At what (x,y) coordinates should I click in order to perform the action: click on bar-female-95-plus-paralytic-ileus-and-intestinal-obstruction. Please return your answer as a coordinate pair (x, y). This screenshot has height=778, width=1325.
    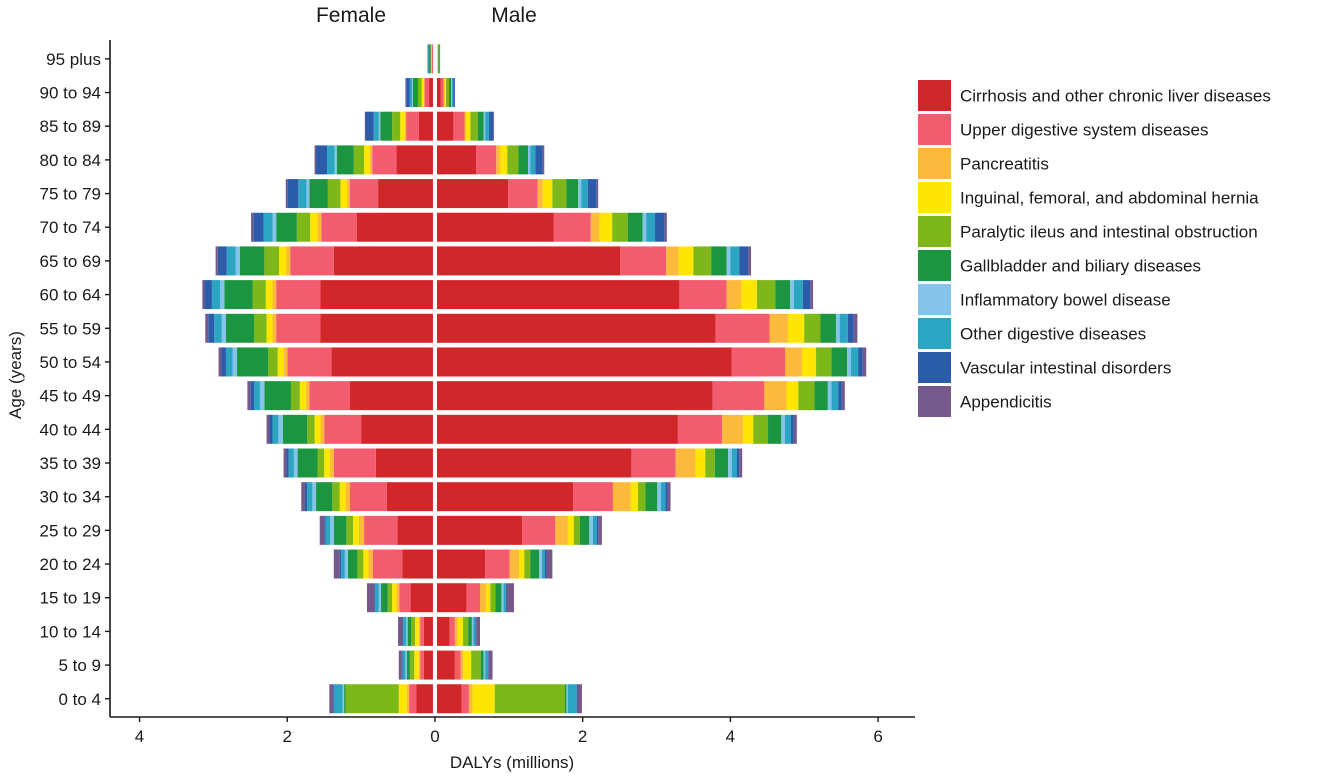
    Looking at the image, I should click on (431, 59).